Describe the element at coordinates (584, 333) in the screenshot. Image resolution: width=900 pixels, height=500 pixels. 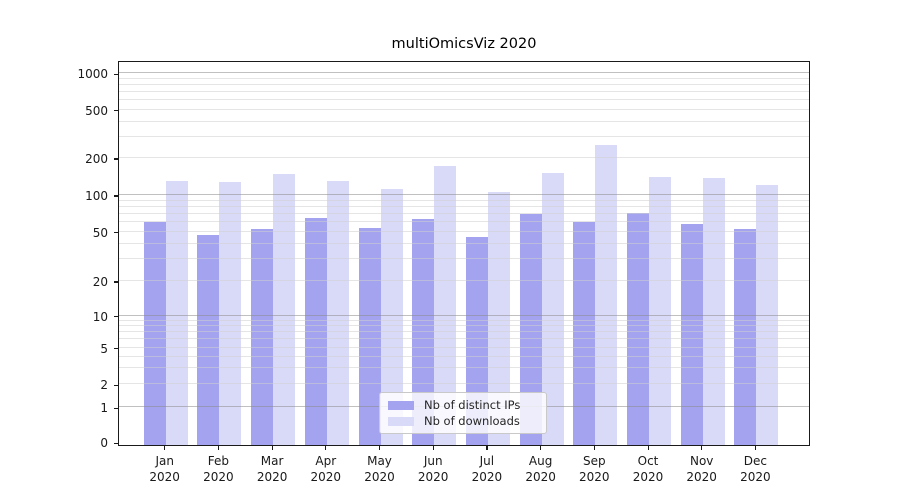
I see `bar-sep-distinct-ips` at that location.